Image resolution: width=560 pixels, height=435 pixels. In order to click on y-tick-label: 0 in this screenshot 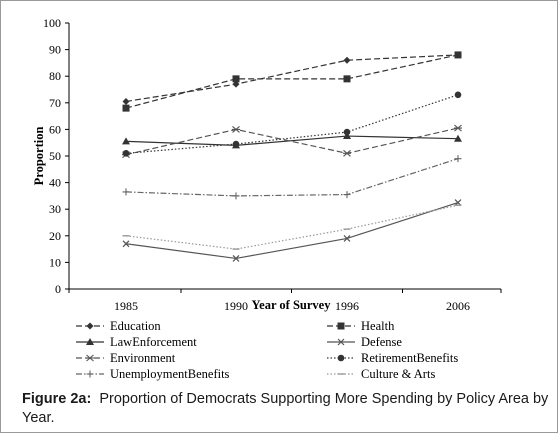, I will do `click(58, 289)`.